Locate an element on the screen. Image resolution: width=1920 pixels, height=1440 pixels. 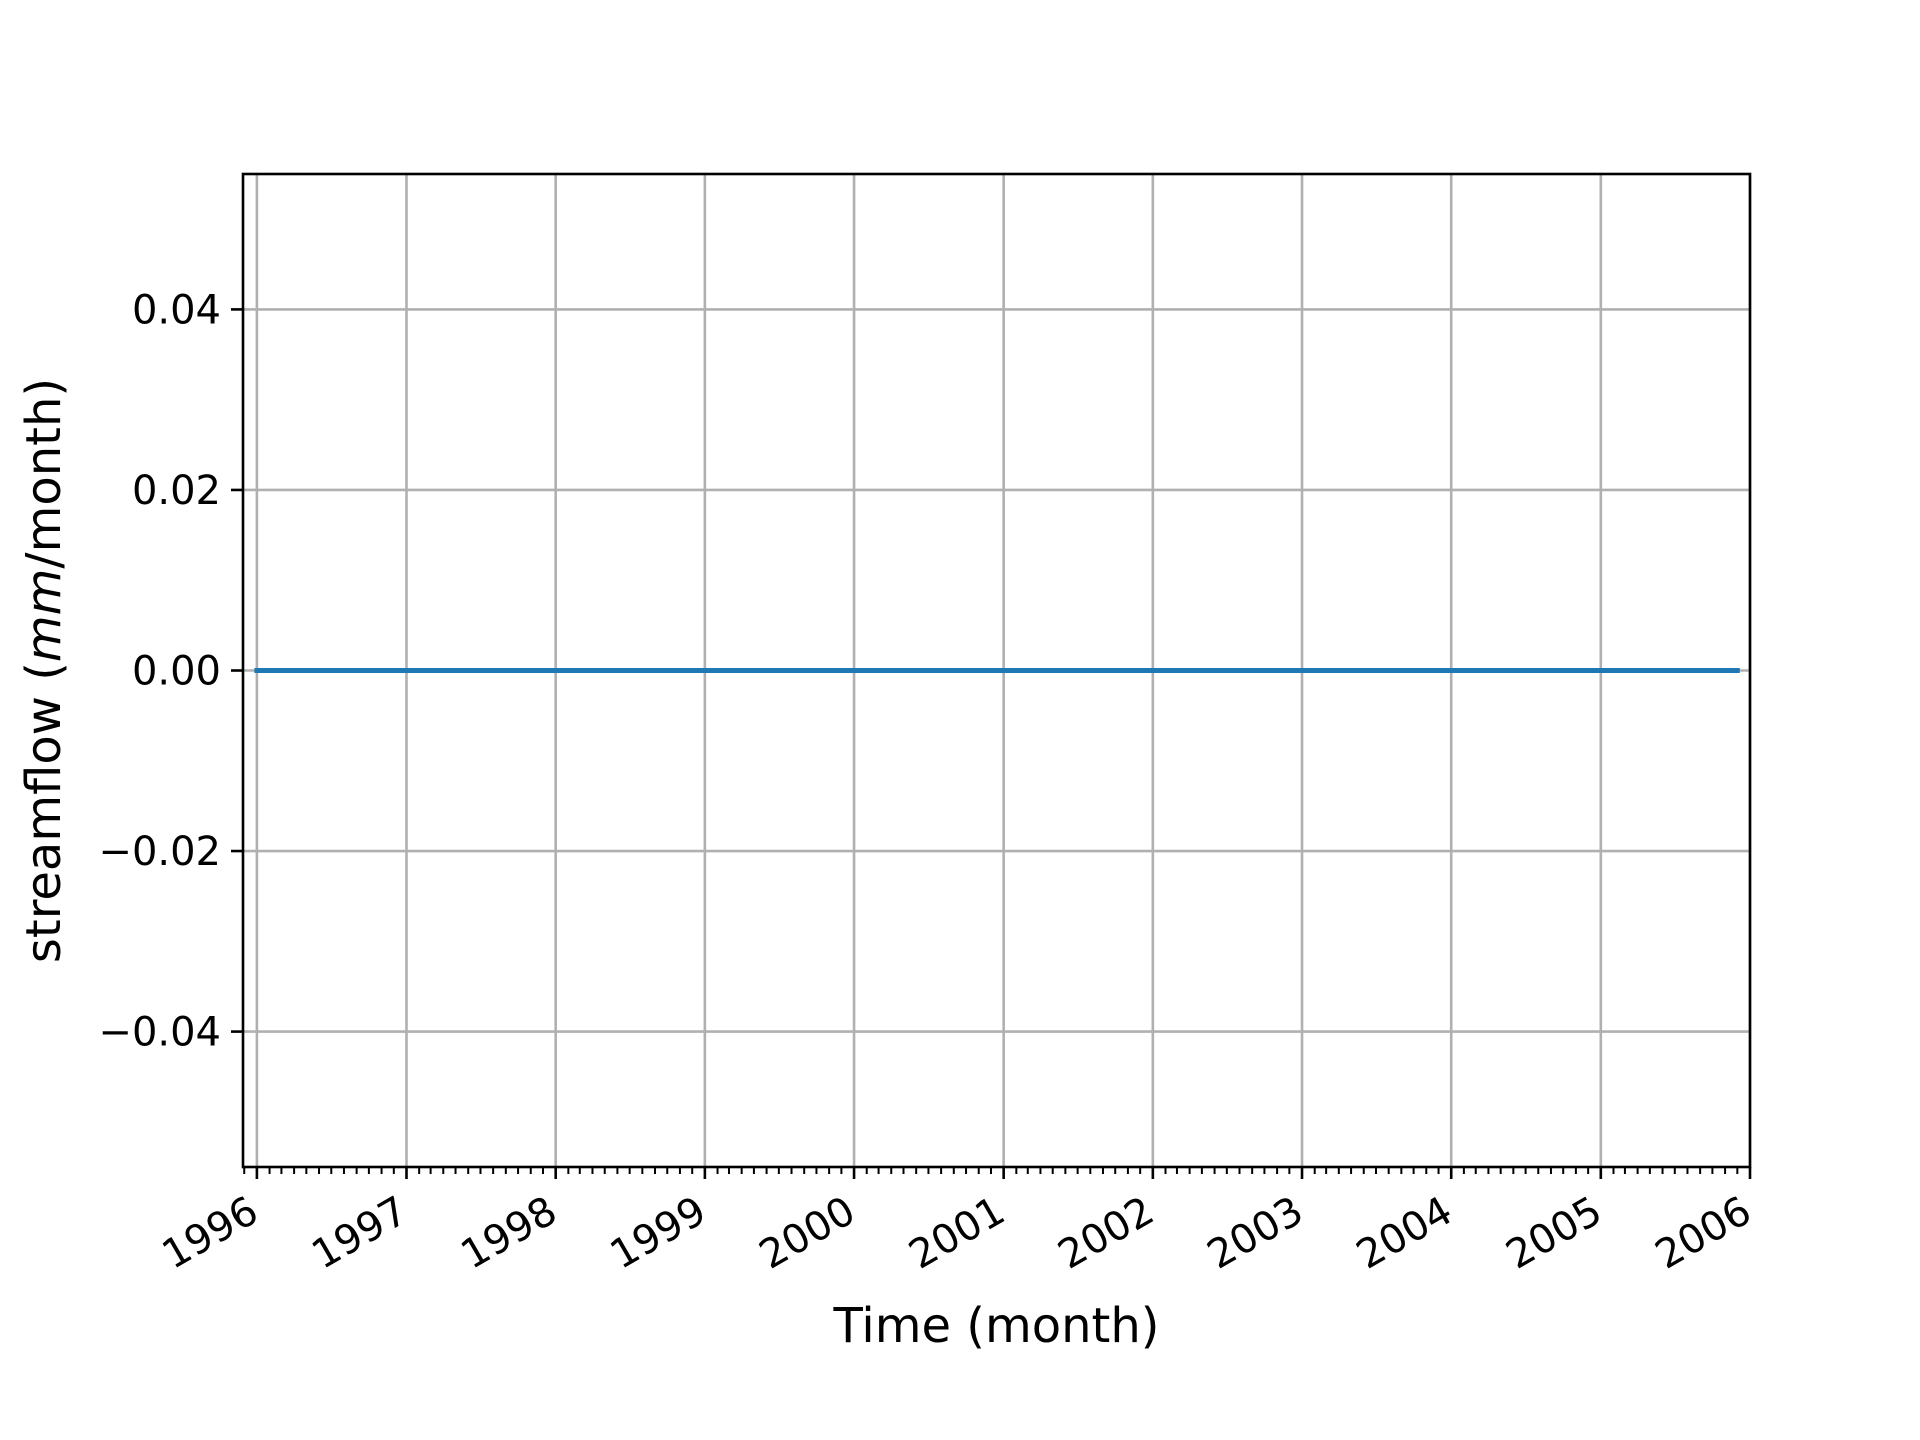
y-tick-label: −0.04 is located at coordinates (159, 1033).